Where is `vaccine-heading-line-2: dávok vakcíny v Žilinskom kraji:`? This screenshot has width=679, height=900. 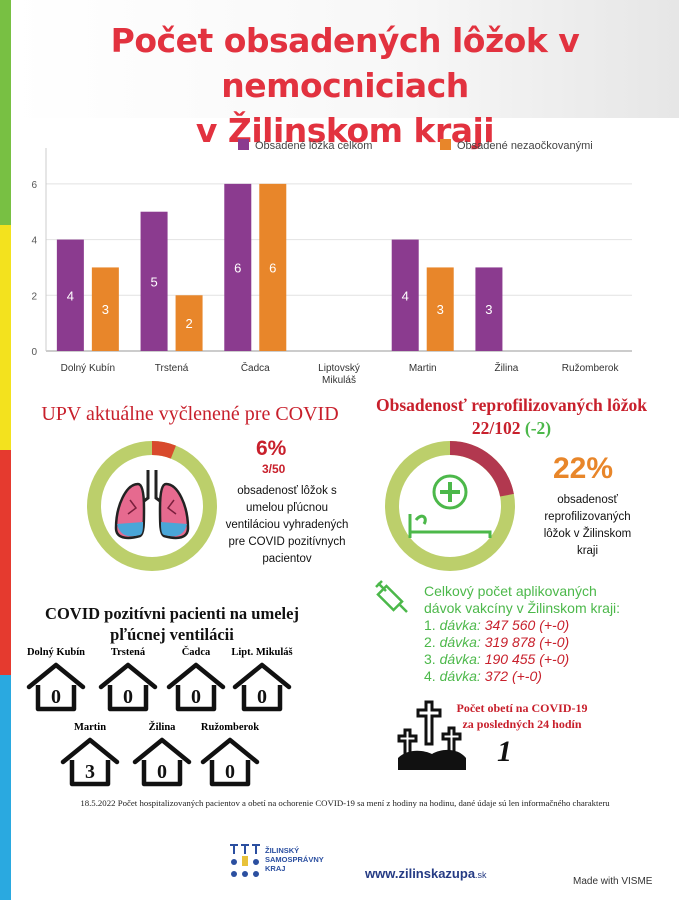 vaccine-heading-line-2: dávok vakcíny v Žilinskom kraji: is located at coordinates (522, 608).